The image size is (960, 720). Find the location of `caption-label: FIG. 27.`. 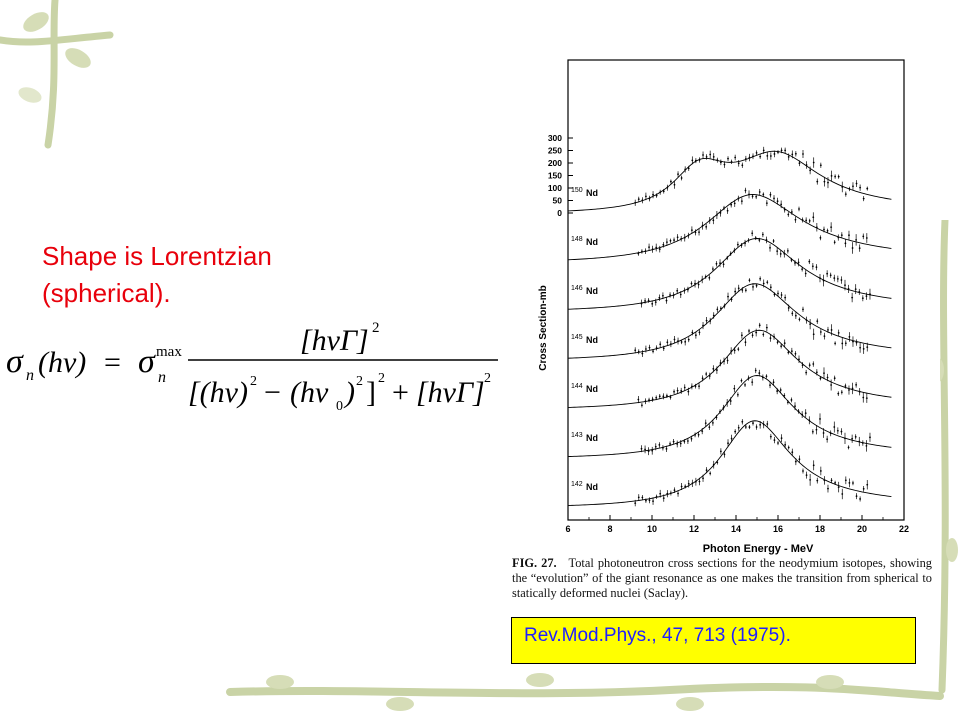

caption-label: FIG. 27. is located at coordinates (534, 563).